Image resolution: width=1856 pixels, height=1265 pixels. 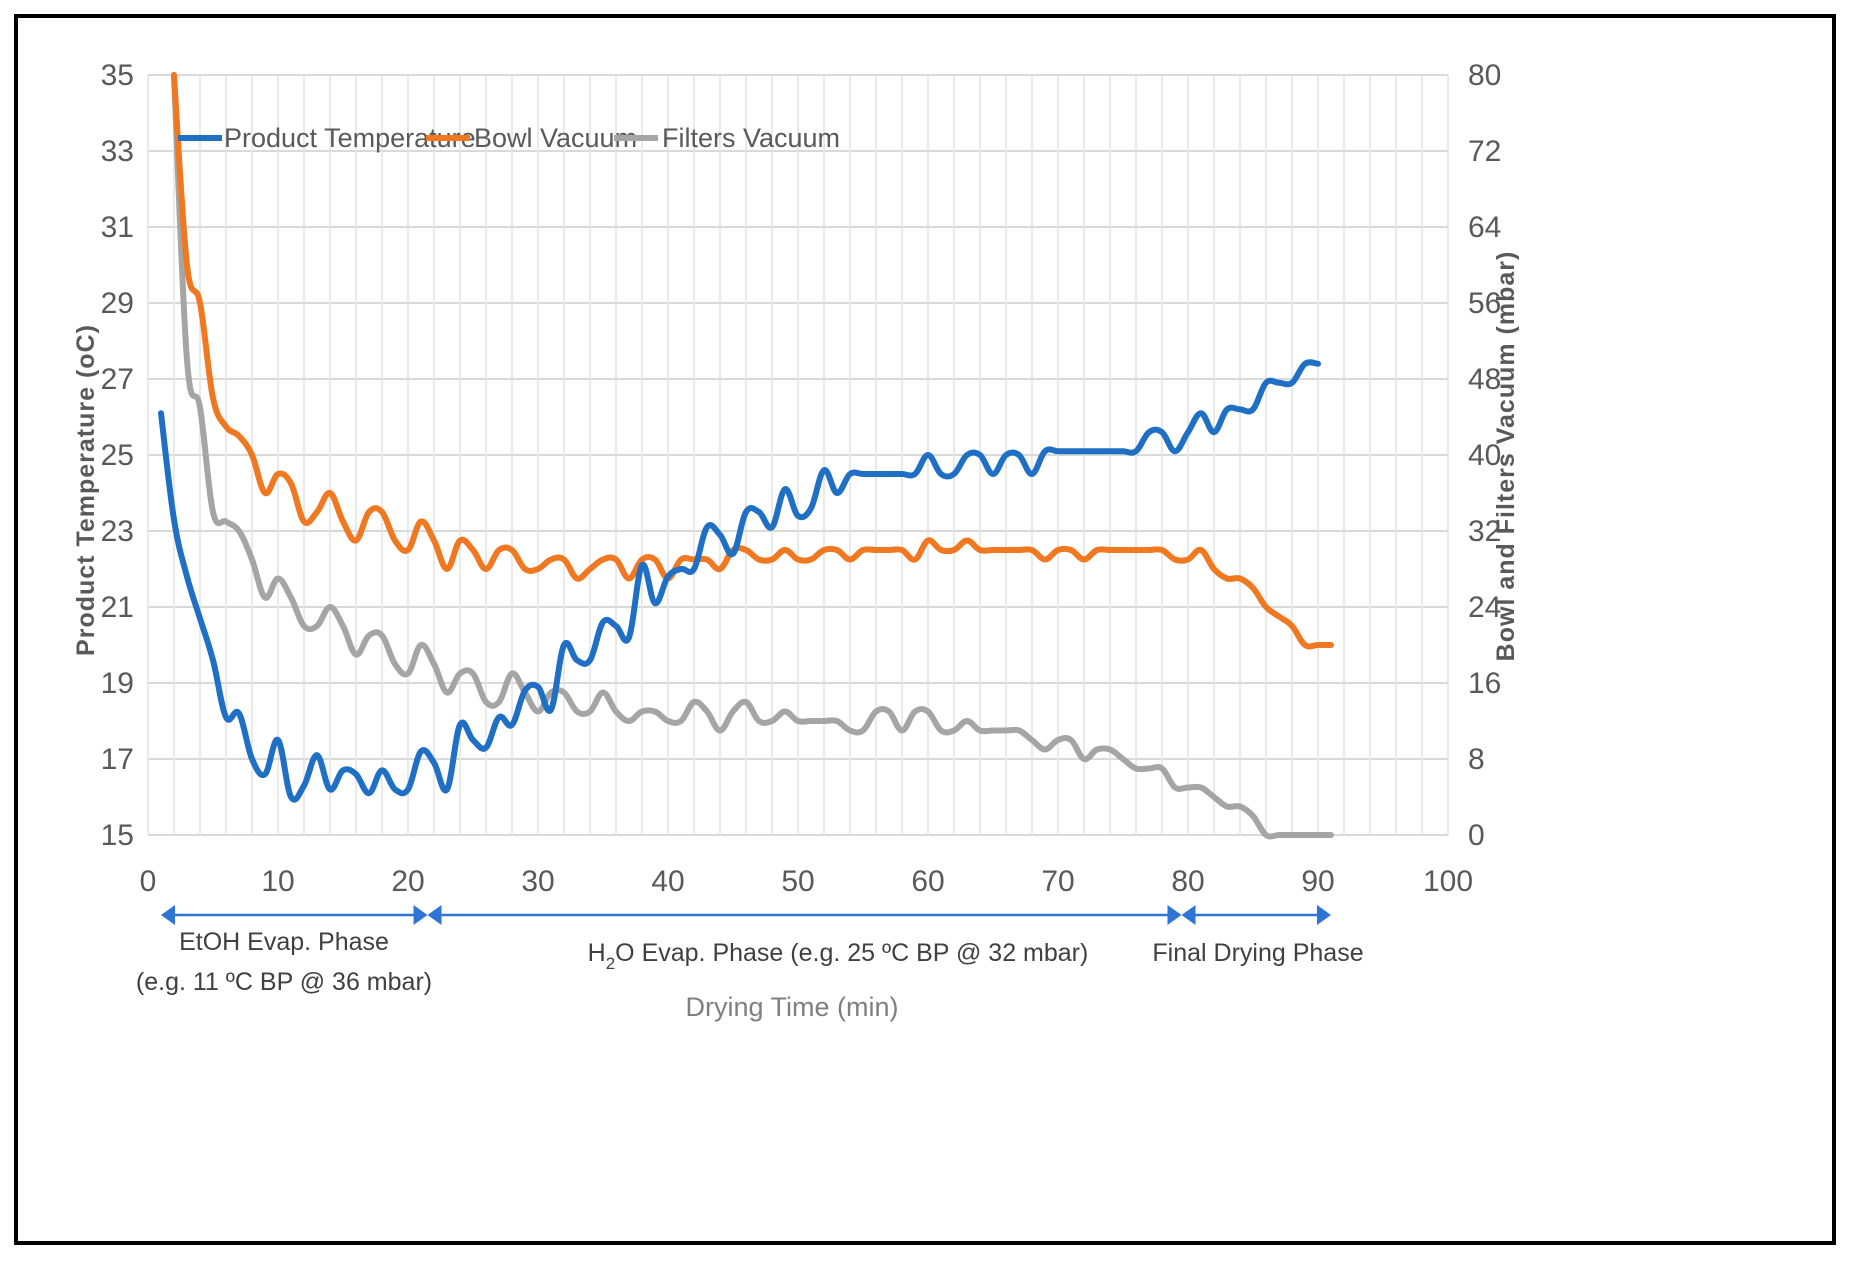 What do you see at coordinates (751, 138) in the screenshot?
I see `legend-label-filters-vacuum: Filters Vacuum` at bounding box center [751, 138].